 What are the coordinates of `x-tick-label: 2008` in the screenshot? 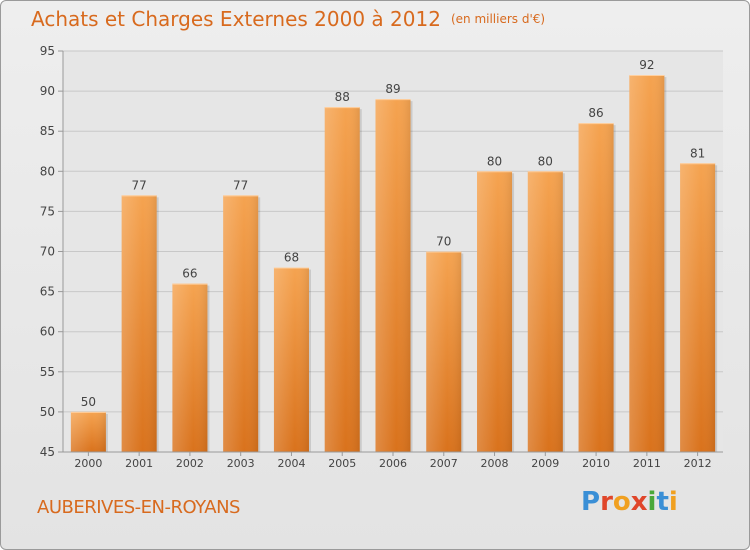 It's located at (495, 463).